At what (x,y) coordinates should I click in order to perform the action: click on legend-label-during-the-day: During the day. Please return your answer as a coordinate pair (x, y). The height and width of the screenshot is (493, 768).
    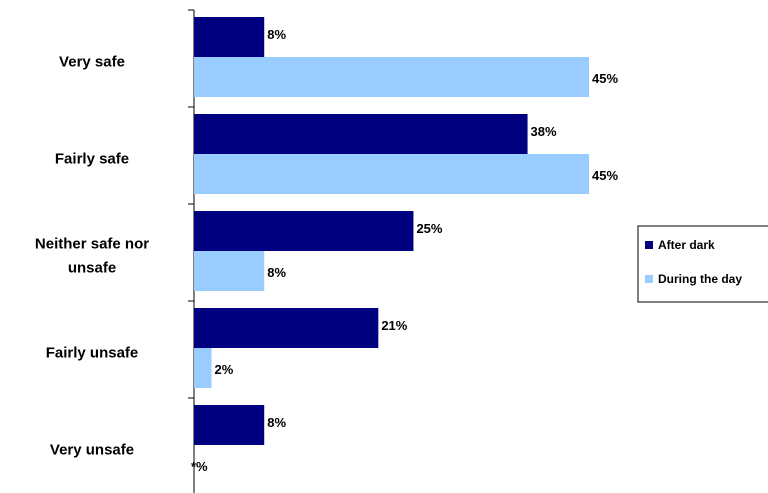
    Looking at the image, I should click on (700, 279).